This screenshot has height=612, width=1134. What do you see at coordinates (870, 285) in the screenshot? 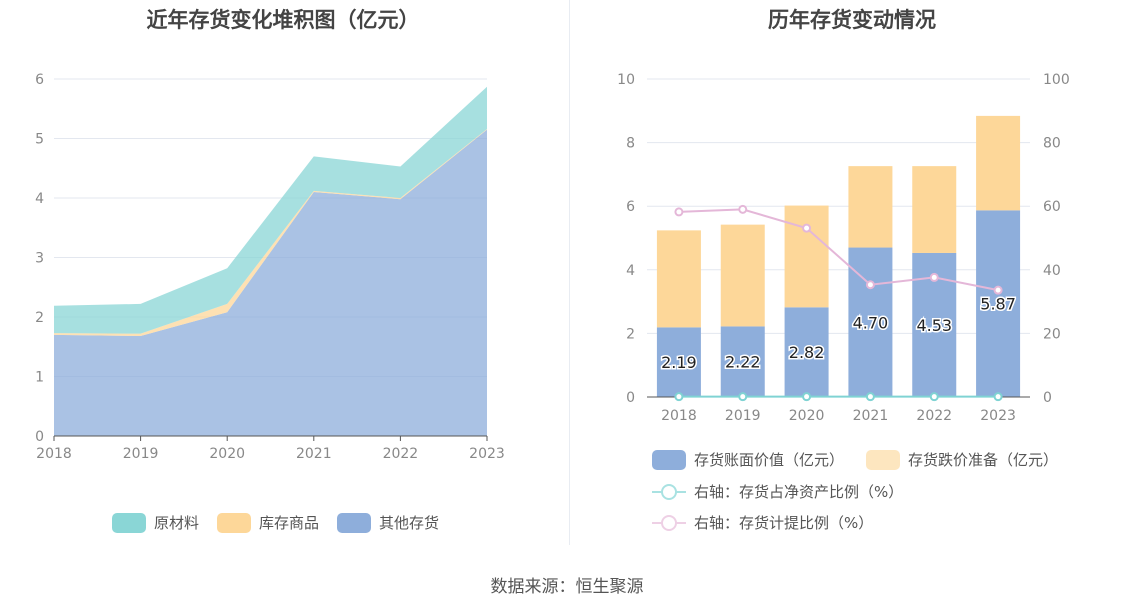
I see `line-1-point-2021` at bounding box center [870, 285].